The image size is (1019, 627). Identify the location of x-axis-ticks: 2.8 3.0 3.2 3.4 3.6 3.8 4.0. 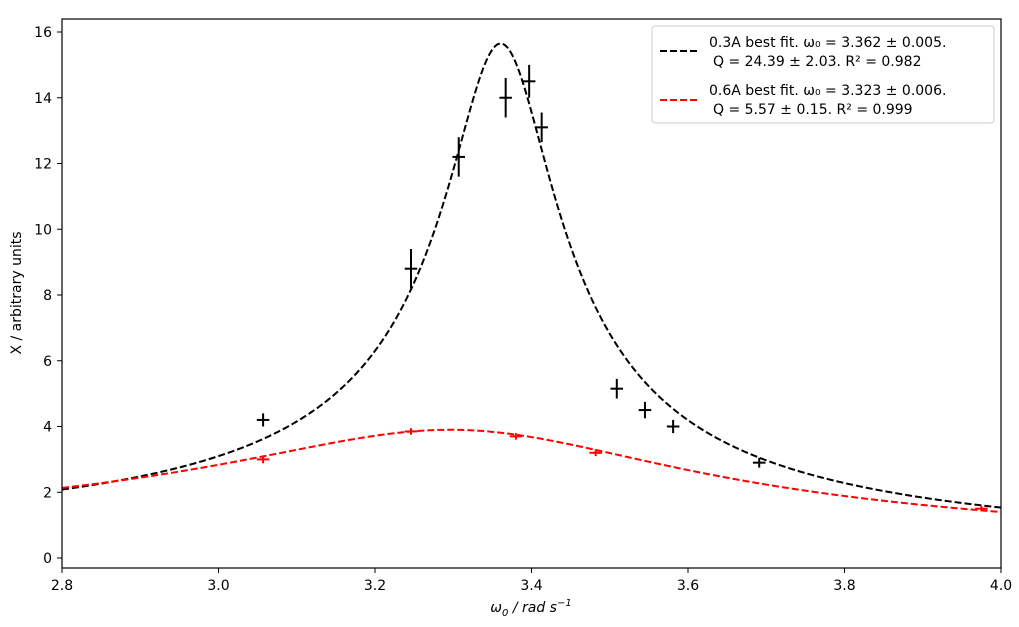
(531, 581).